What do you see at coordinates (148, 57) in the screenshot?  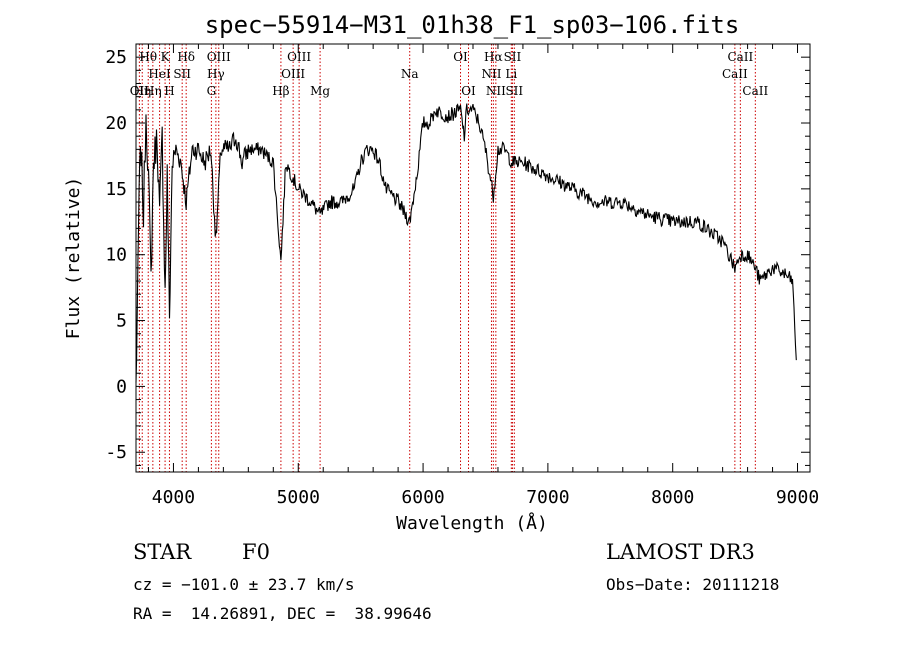 I see `line-label: Hθ` at bounding box center [148, 57].